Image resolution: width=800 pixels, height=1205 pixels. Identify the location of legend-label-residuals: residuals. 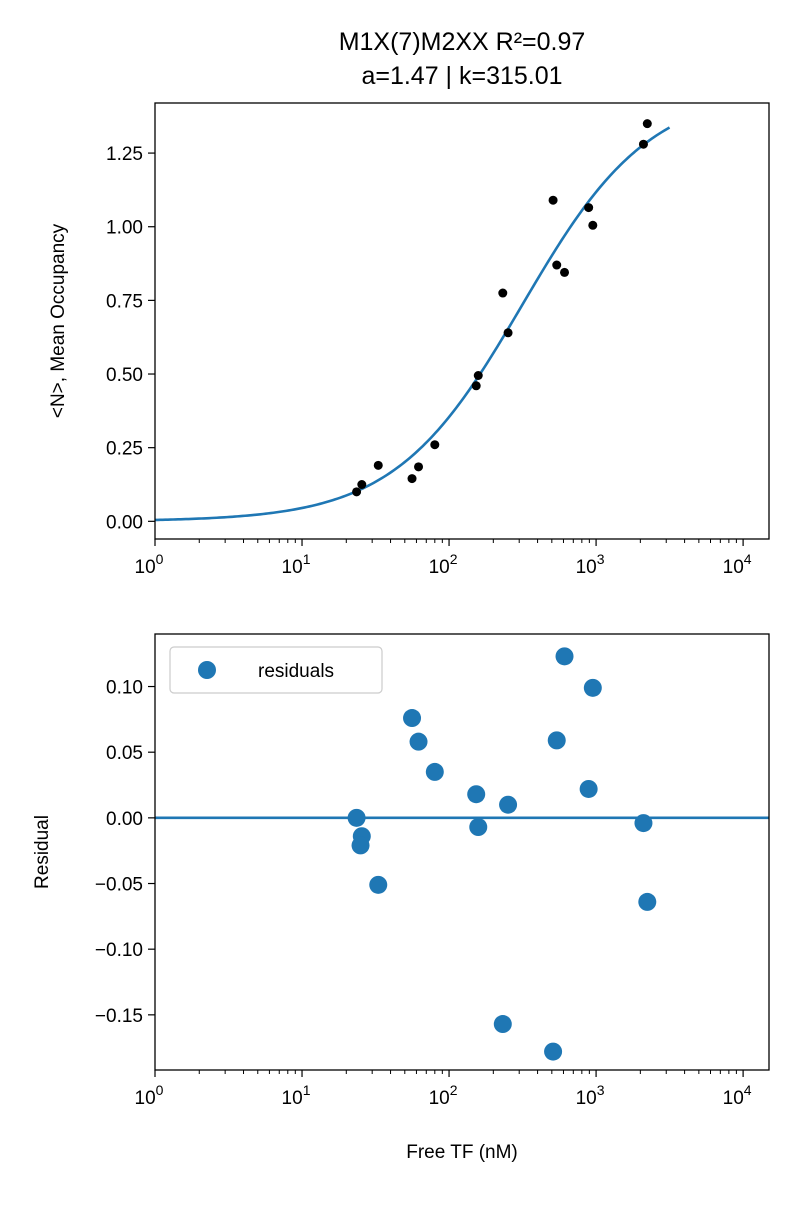
(296, 671).